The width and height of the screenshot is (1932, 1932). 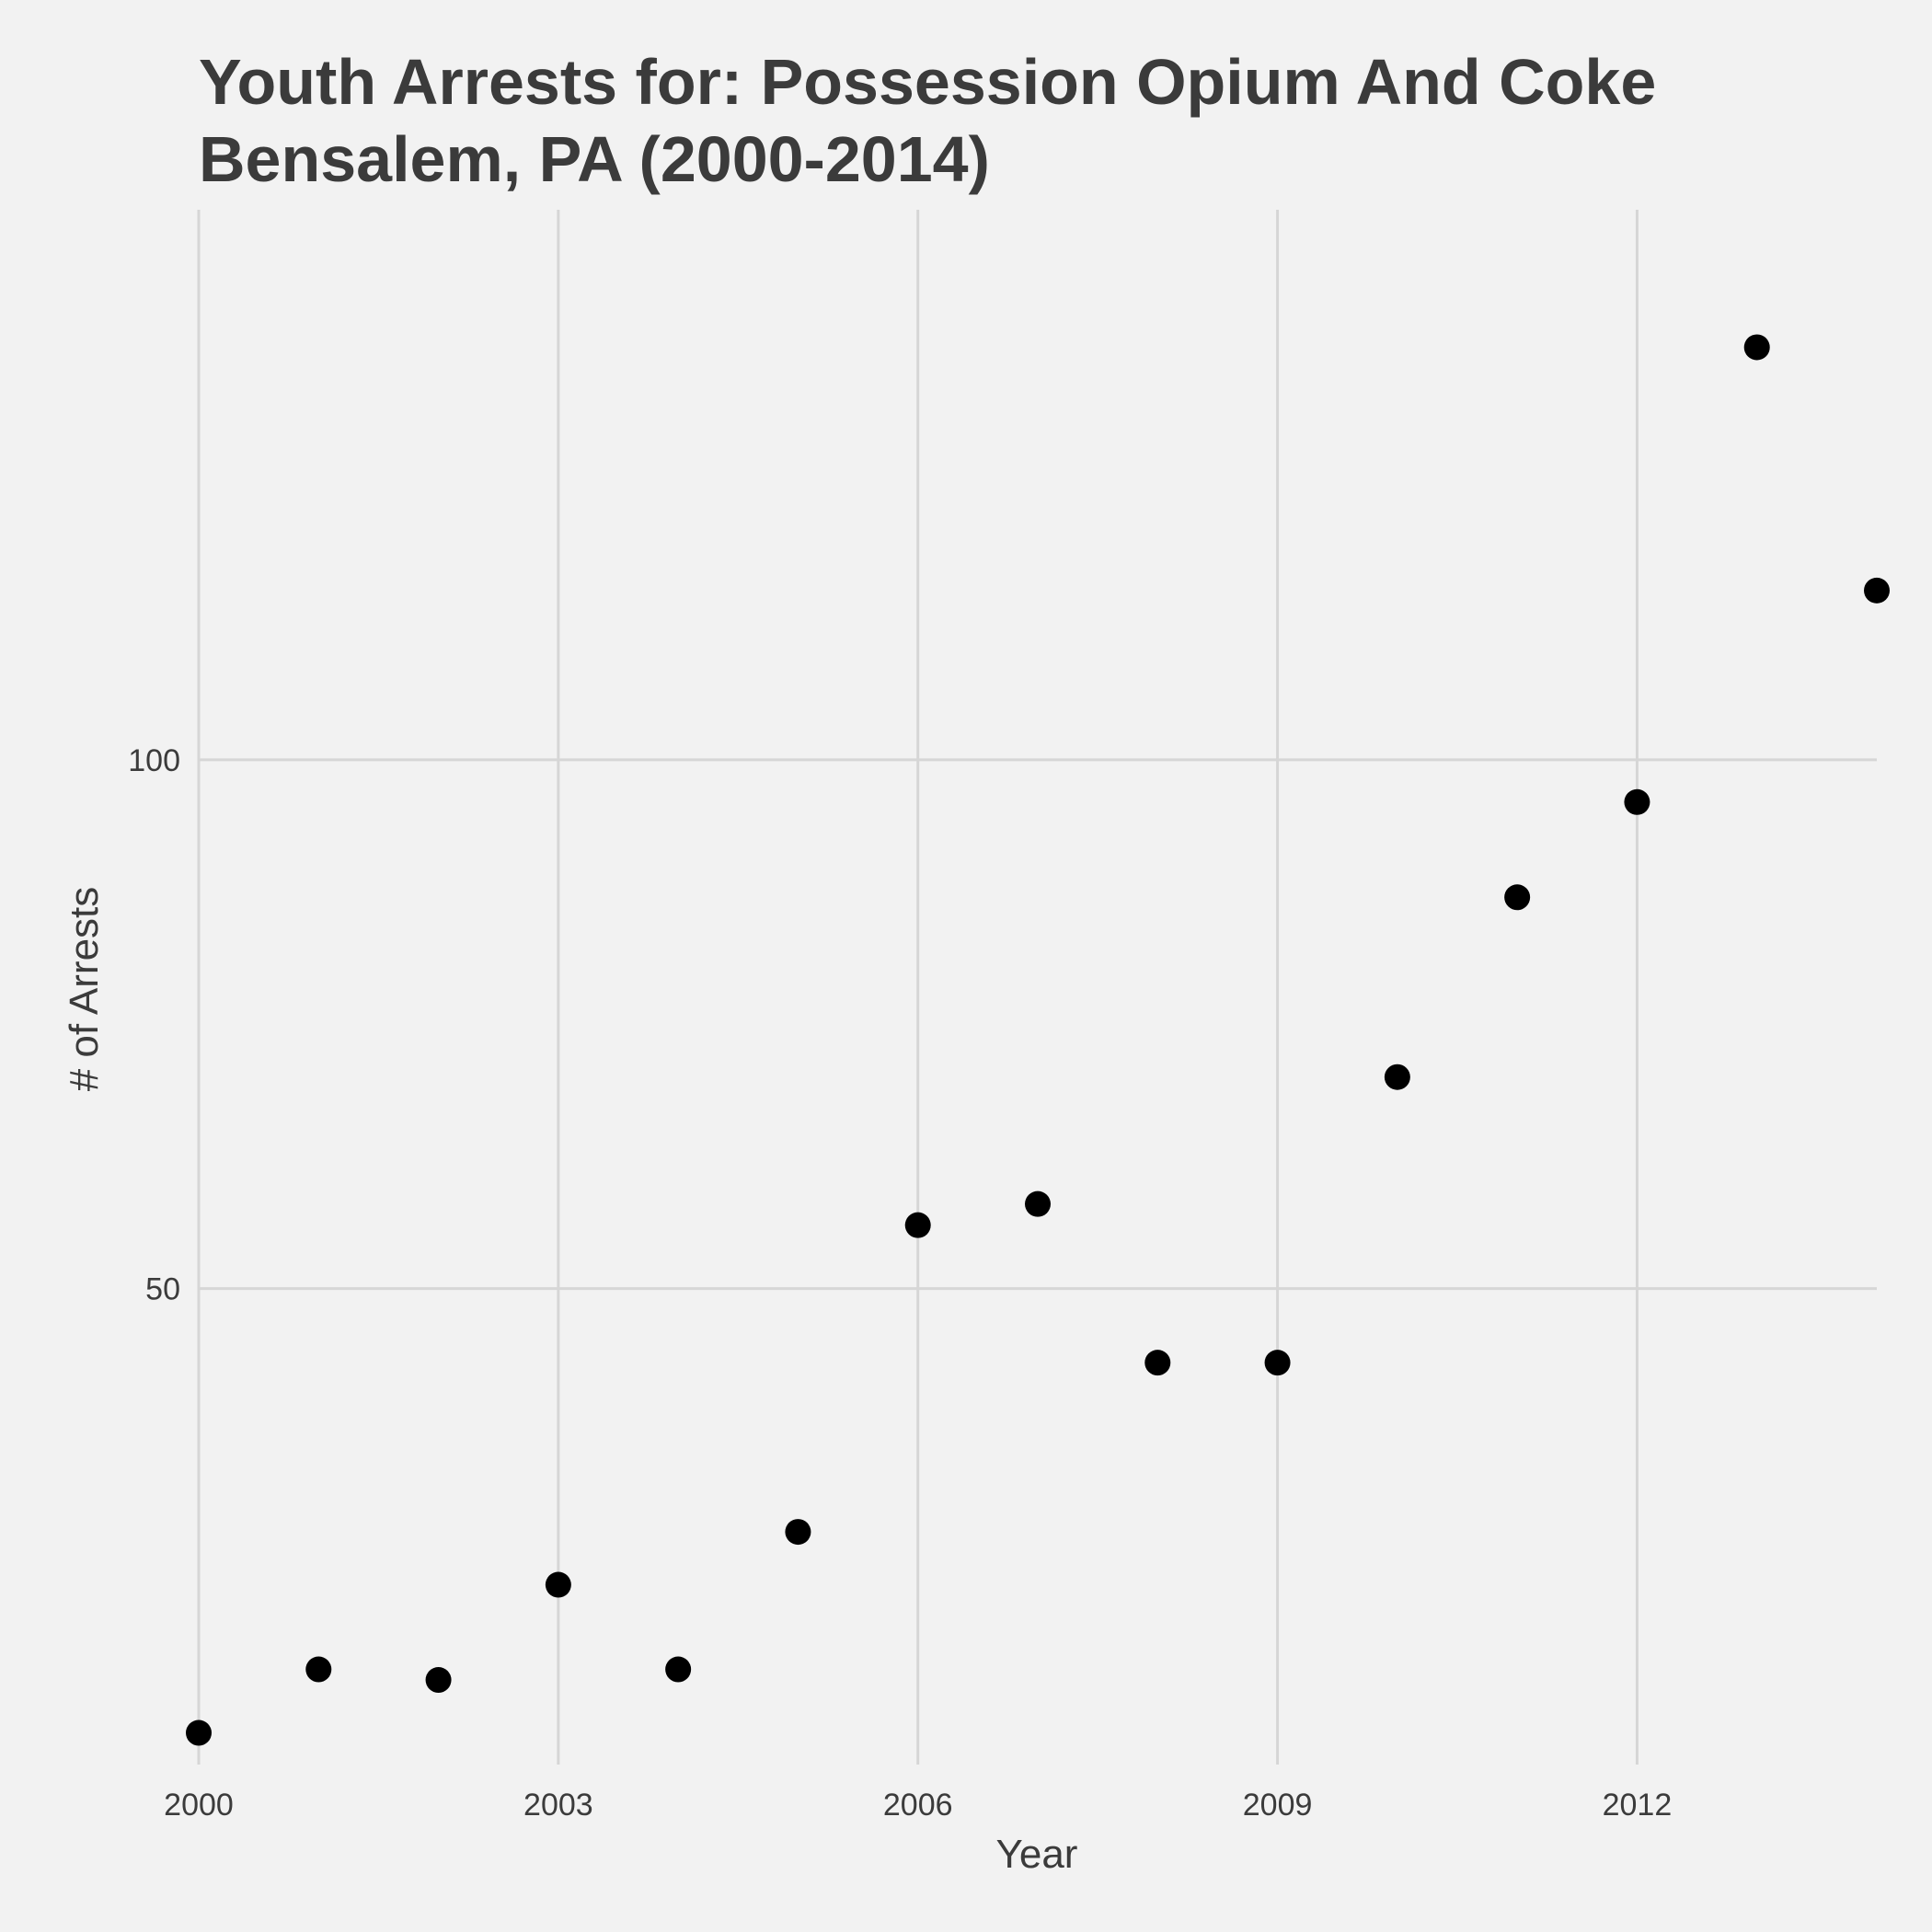 What do you see at coordinates (438, 1680) in the screenshot?
I see `data-point-2002` at bounding box center [438, 1680].